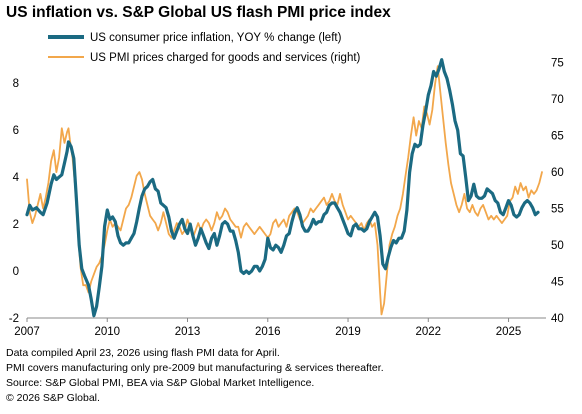  What do you see at coordinates (188, 332) in the screenshot?
I see `x-tick-label: 2013` at bounding box center [188, 332].